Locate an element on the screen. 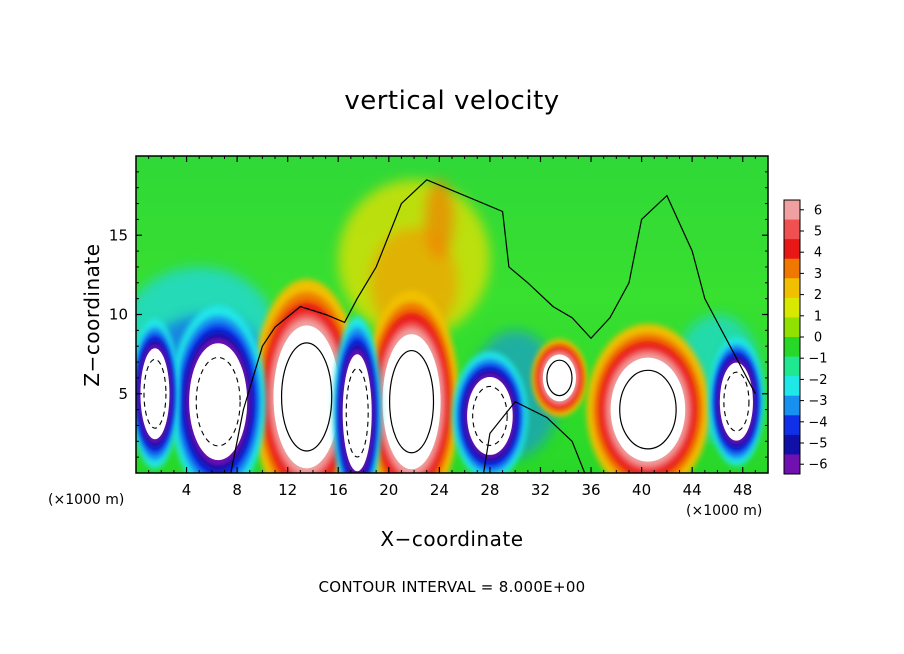 The height and width of the screenshot is (654, 904). x-tick-label: 28 is located at coordinates (489, 490).